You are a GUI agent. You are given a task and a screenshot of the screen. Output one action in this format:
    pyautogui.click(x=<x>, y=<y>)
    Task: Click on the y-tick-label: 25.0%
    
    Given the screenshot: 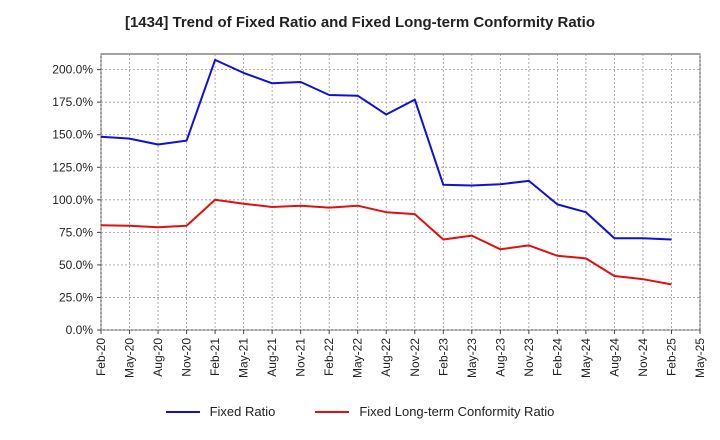 What is the action you would take?
    pyautogui.click(x=76, y=297)
    